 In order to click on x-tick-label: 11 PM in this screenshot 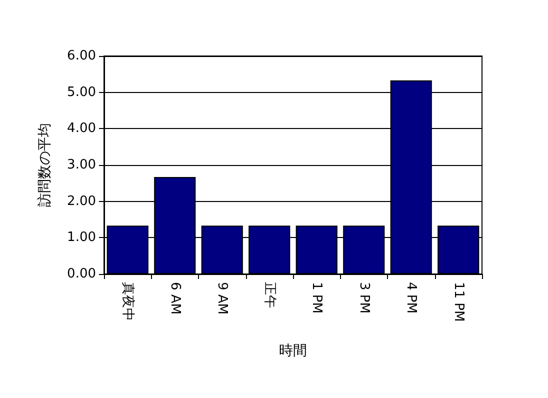, I will do `click(458, 302)`.